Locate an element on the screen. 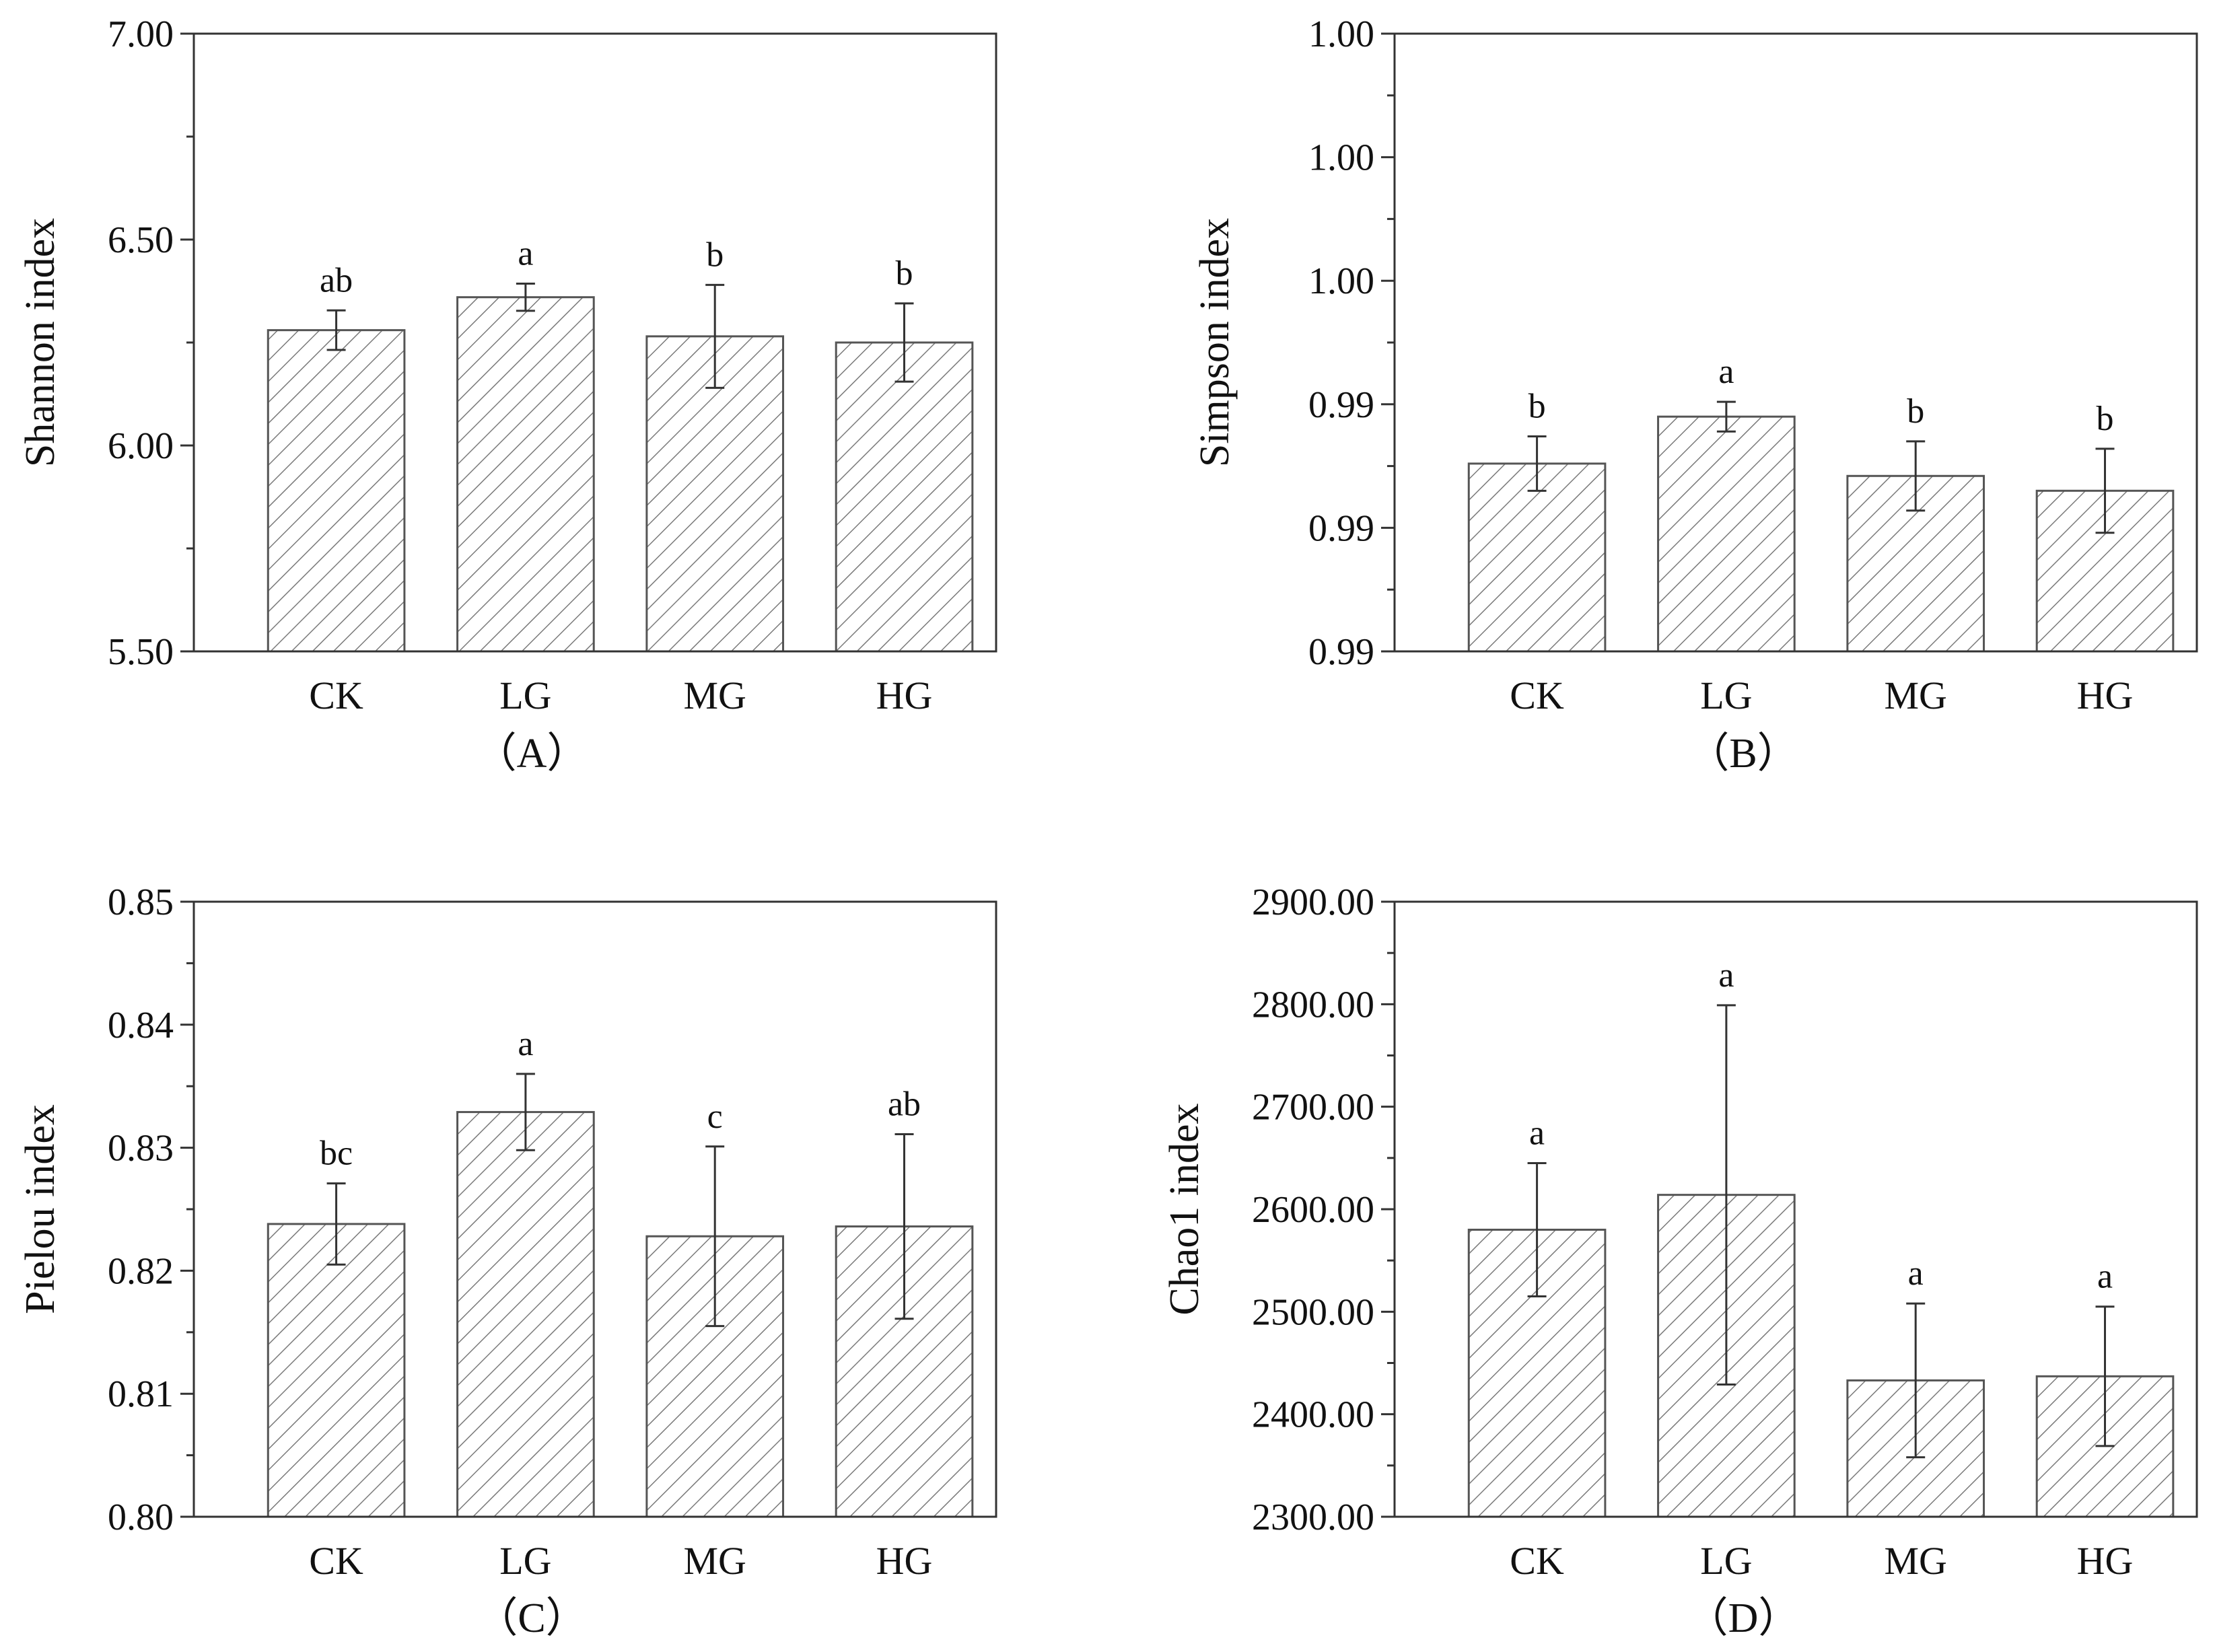  panel-caption: （A） is located at coordinates (532, 754).